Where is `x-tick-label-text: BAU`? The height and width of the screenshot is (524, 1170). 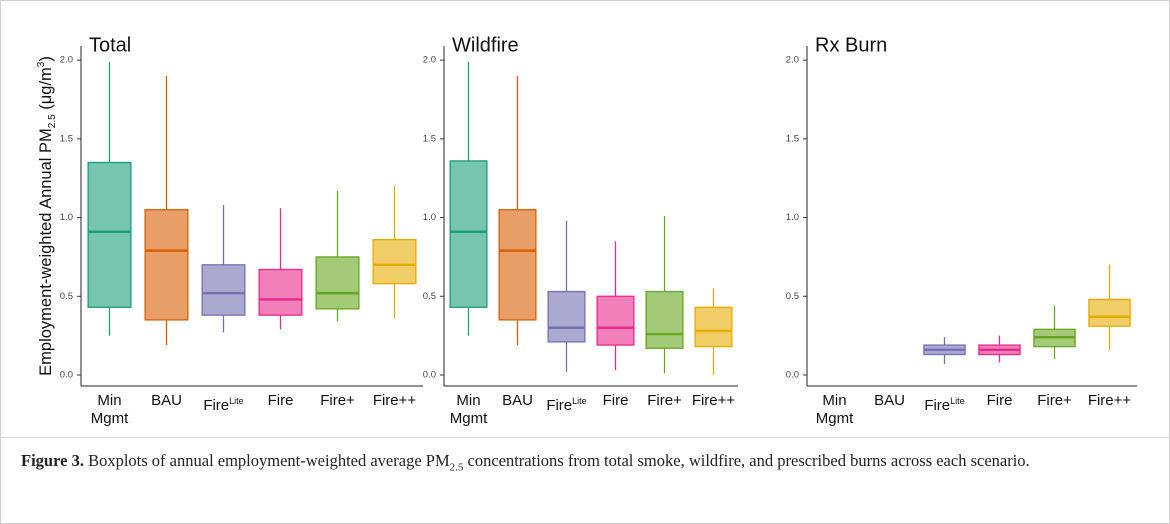
x-tick-label-text: BAU is located at coordinates (517, 400).